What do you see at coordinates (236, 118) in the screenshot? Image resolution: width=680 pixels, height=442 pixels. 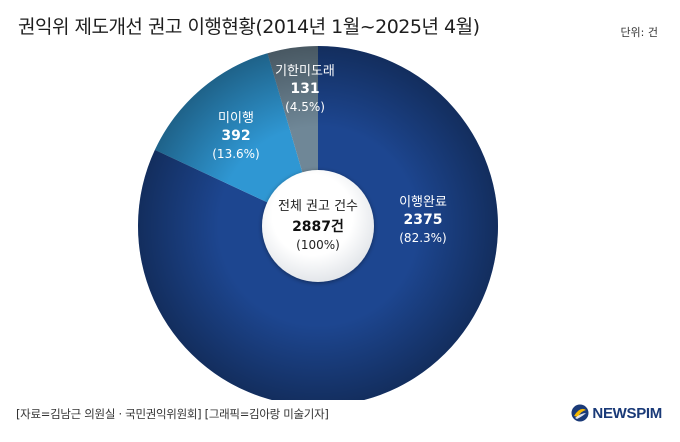 I see `slice-label-2: 미이행` at bounding box center [236, 118].